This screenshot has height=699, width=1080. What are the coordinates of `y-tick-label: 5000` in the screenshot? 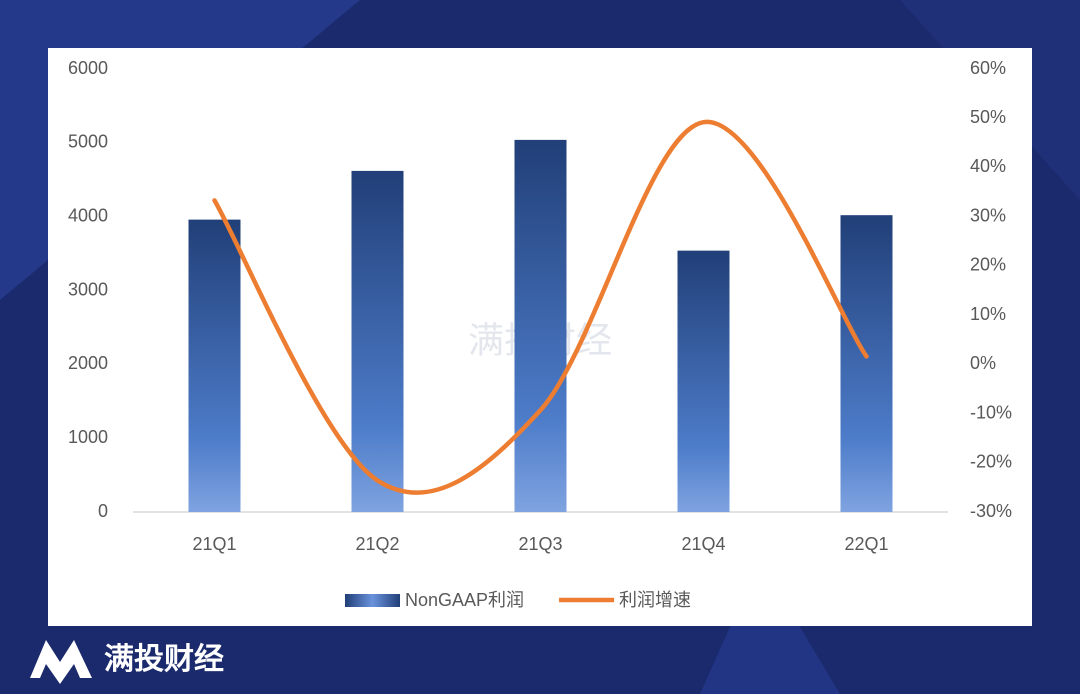 It's located at (88, 142).